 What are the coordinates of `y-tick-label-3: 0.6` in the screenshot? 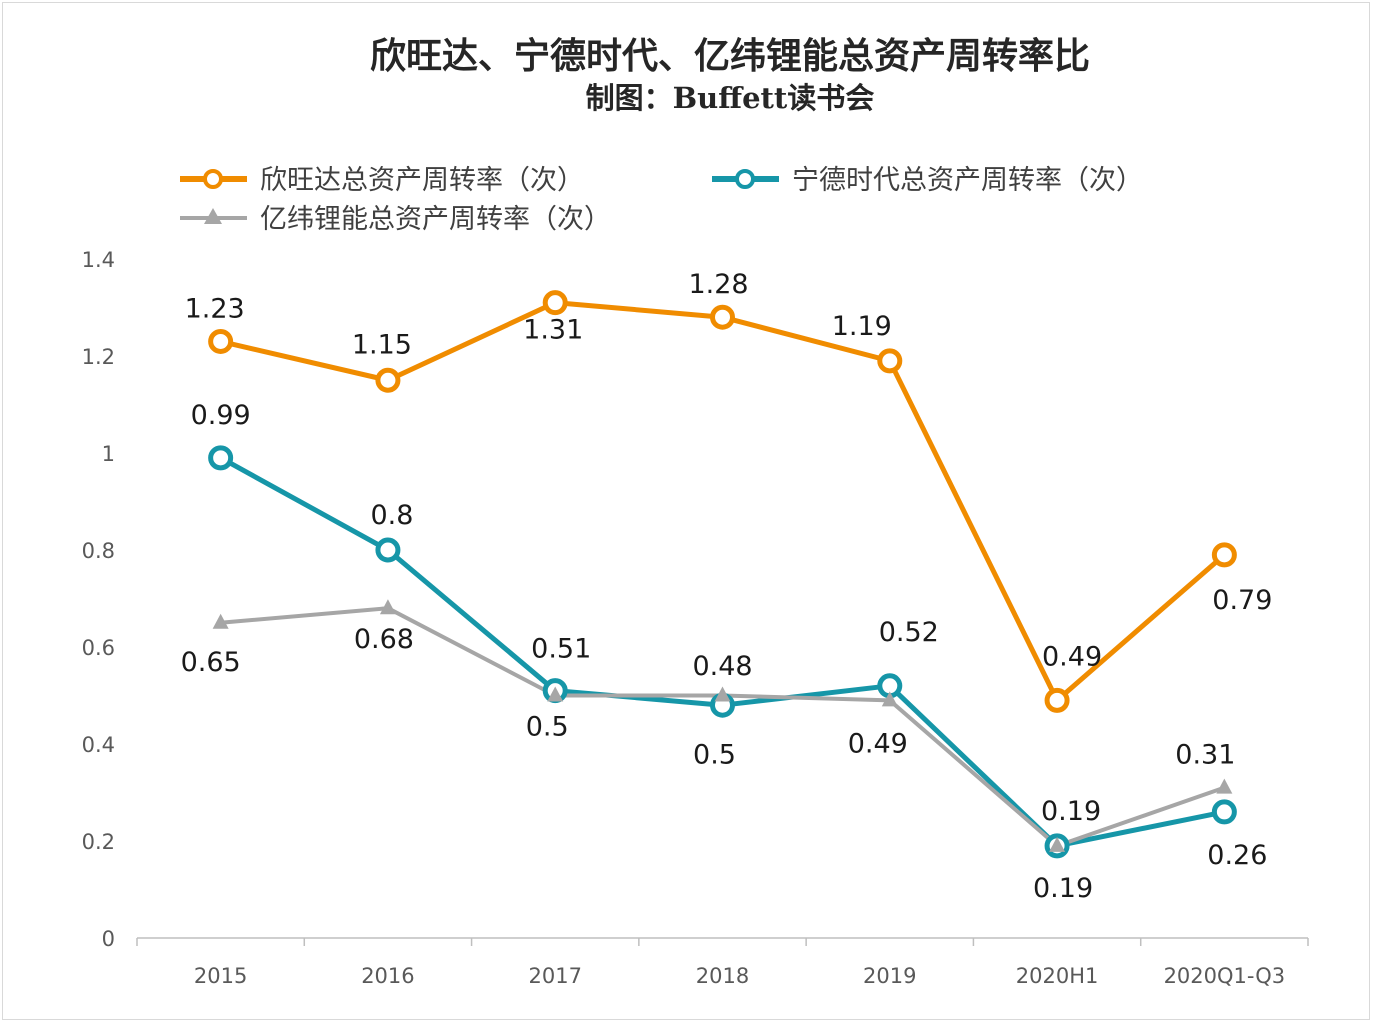 It's located at (98, 648).